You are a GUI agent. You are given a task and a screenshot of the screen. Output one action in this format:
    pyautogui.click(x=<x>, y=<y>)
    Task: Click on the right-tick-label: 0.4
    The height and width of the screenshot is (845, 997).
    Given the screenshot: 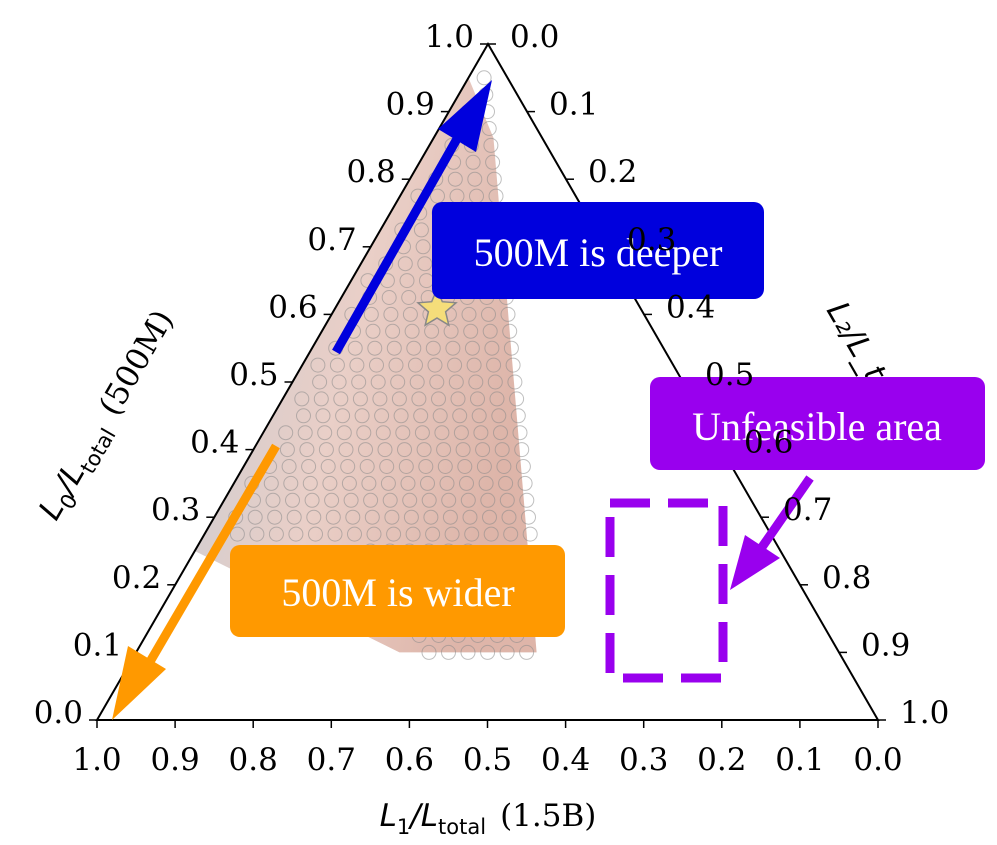 What is the action you would take?
    pyautogui.click(x=690, y=307)
    